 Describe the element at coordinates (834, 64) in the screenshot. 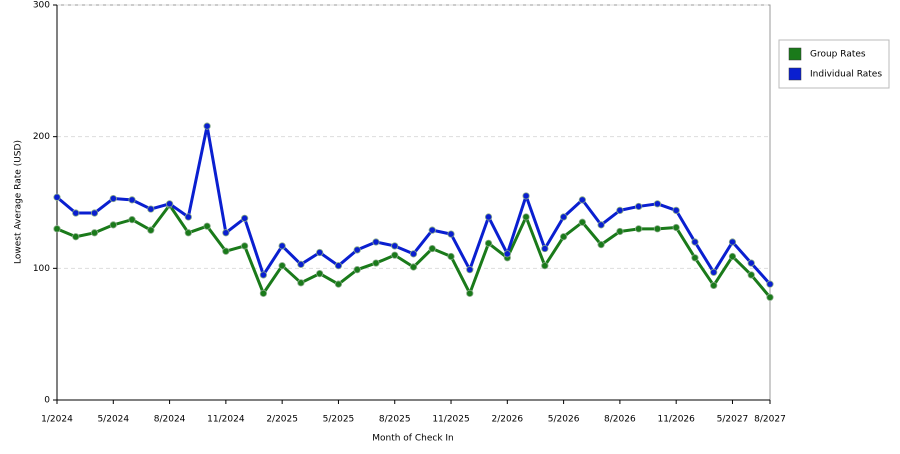

I see `legend-box` at that location.